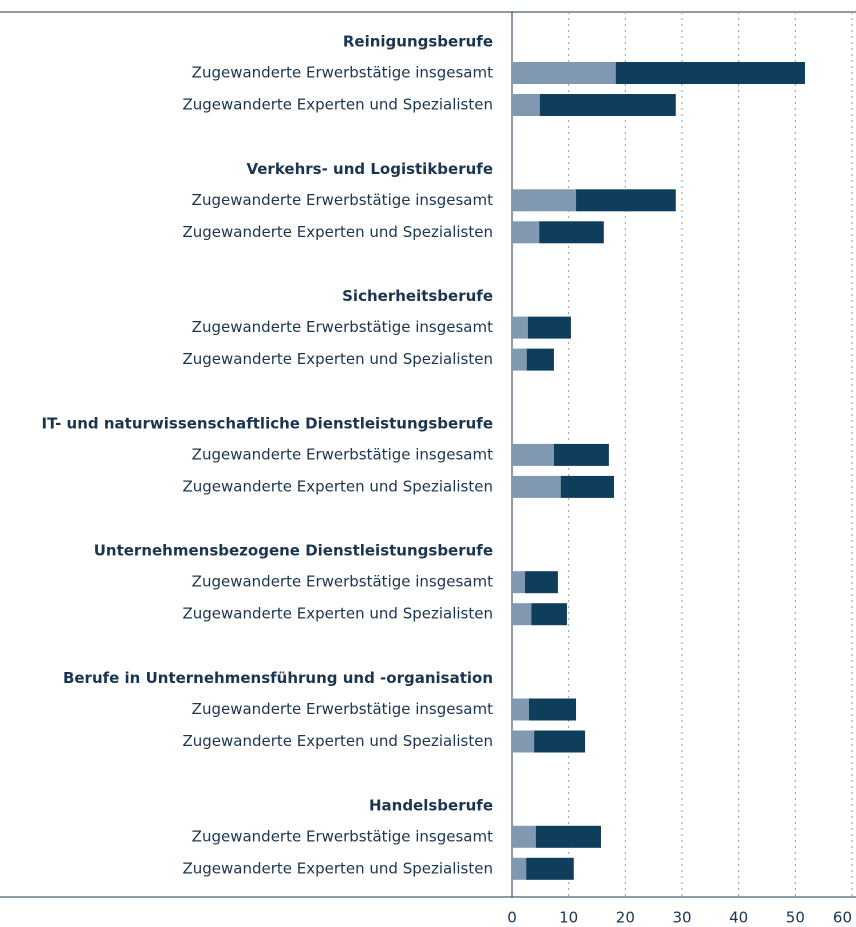  What do you see at coordinates (795, 918) in the screenshot?
I see `x-tick-label: 50` at bounding box center [795, 918].